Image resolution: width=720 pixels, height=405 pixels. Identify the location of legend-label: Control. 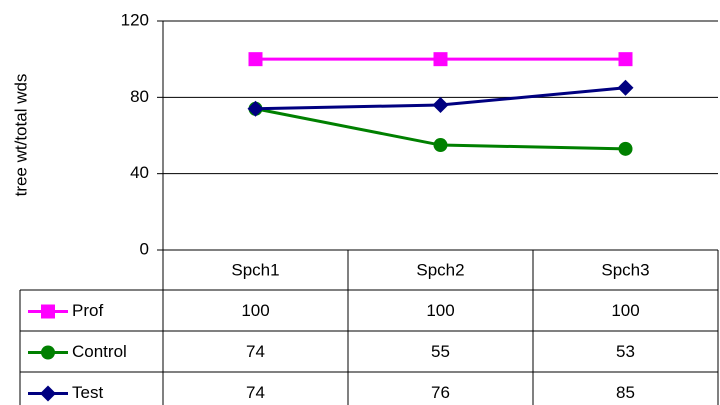
(99, 351).